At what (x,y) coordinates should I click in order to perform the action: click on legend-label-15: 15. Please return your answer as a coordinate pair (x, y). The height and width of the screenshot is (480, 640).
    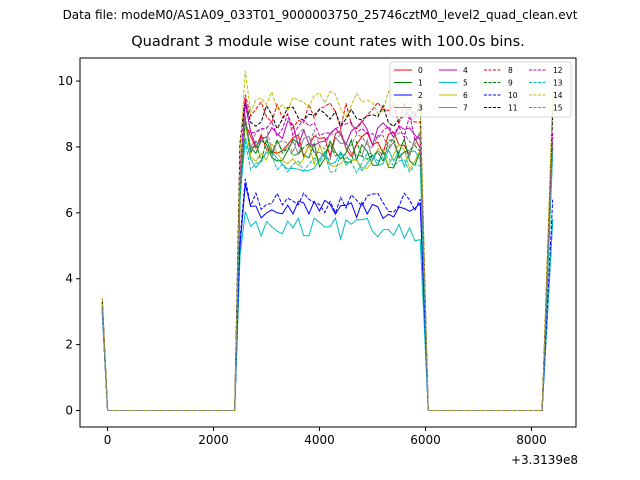
    Looking at the image, I should click on (558, 108).